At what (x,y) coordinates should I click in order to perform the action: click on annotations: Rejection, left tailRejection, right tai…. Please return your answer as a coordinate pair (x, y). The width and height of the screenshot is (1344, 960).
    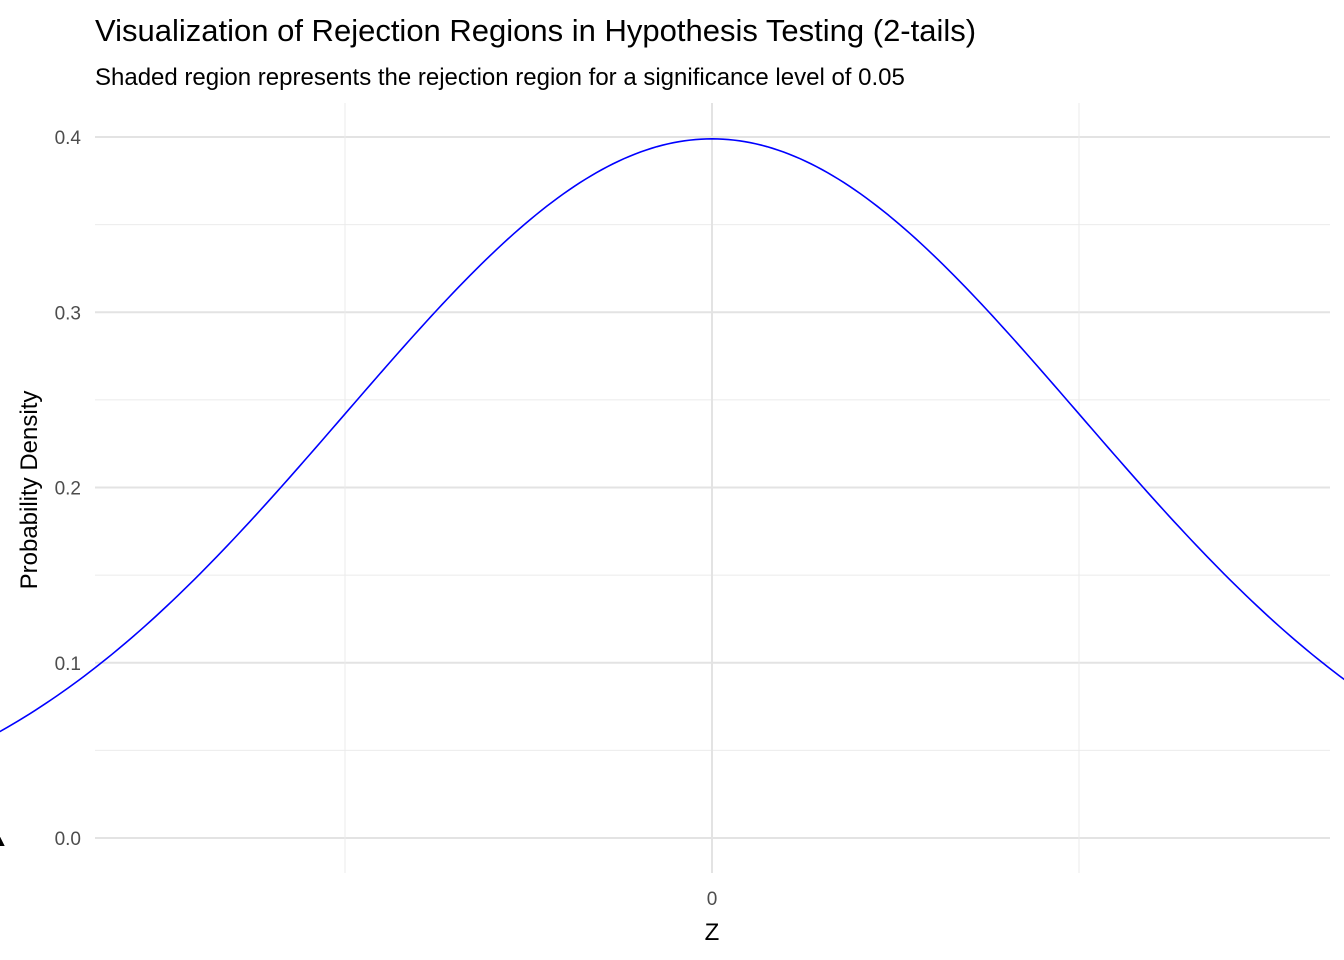
    Looking at the image, I should click on (672, 720).